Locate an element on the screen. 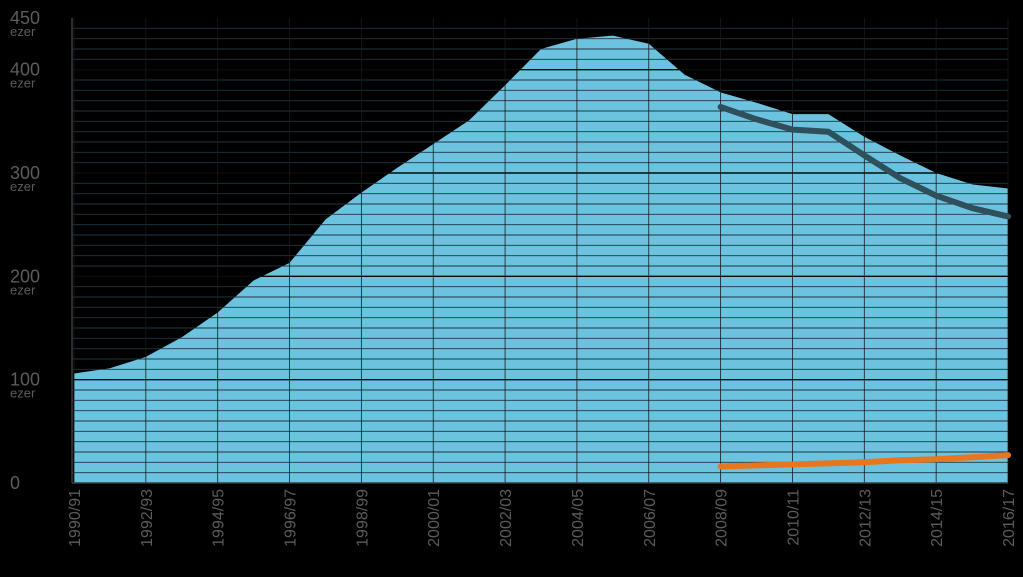 The width and height of the screenshot is (1023, 577). x-tick-label: 2016/17 is located at coordinates (1009, 518).